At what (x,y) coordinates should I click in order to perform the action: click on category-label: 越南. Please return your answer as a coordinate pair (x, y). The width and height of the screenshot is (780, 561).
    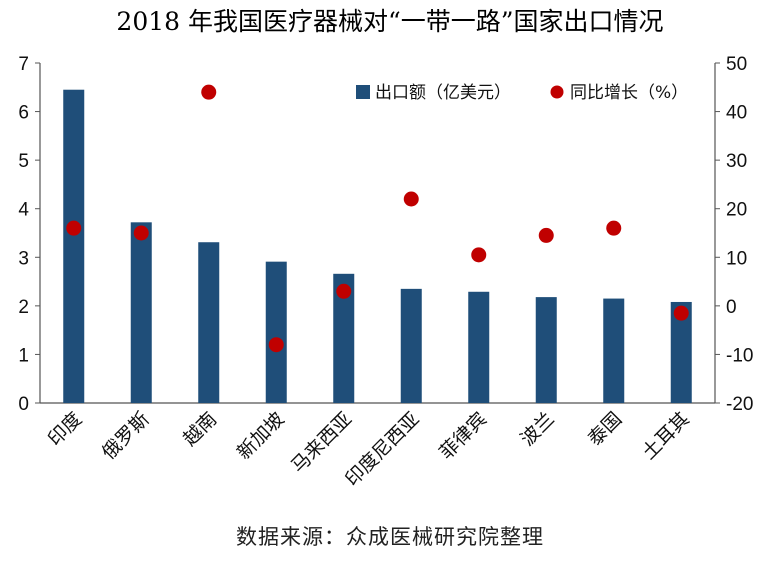
    Looking at the image, I should click on (200, 429).